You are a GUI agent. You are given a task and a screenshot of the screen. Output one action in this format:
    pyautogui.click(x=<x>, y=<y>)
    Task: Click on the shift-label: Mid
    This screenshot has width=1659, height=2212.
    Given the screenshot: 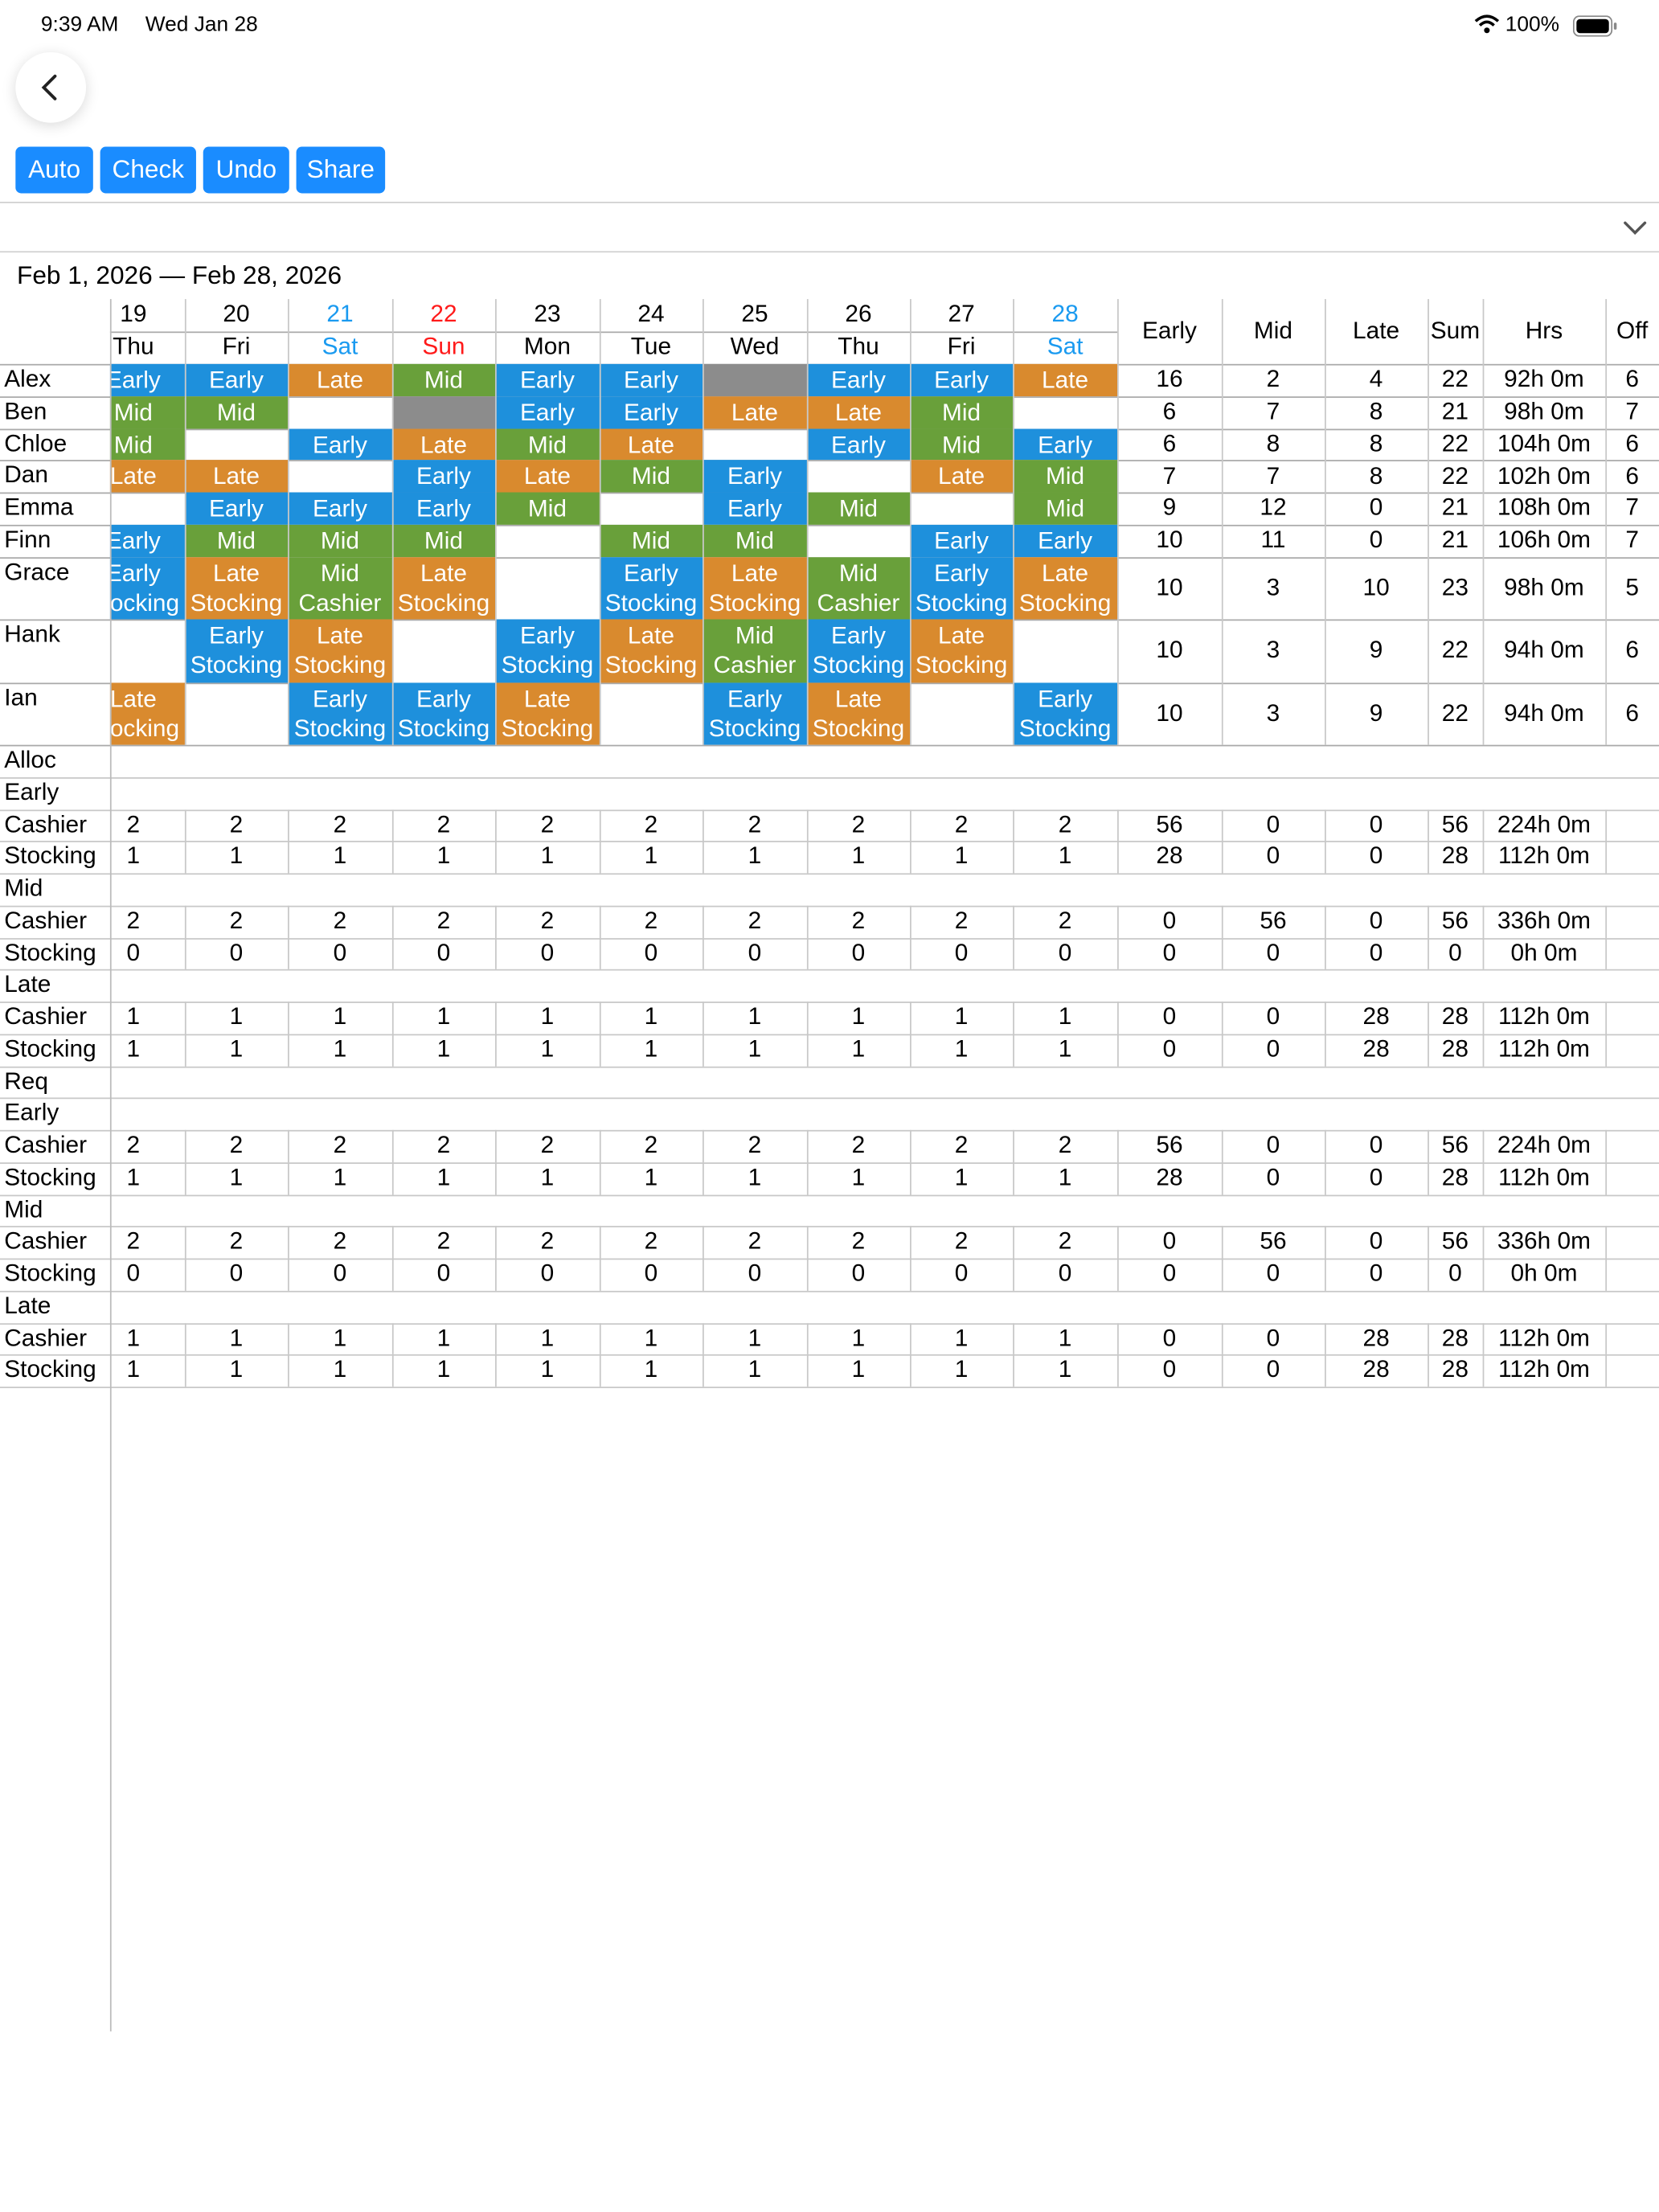 What is the action you would take?
    pyautogui.click(x=547, y=444)
    